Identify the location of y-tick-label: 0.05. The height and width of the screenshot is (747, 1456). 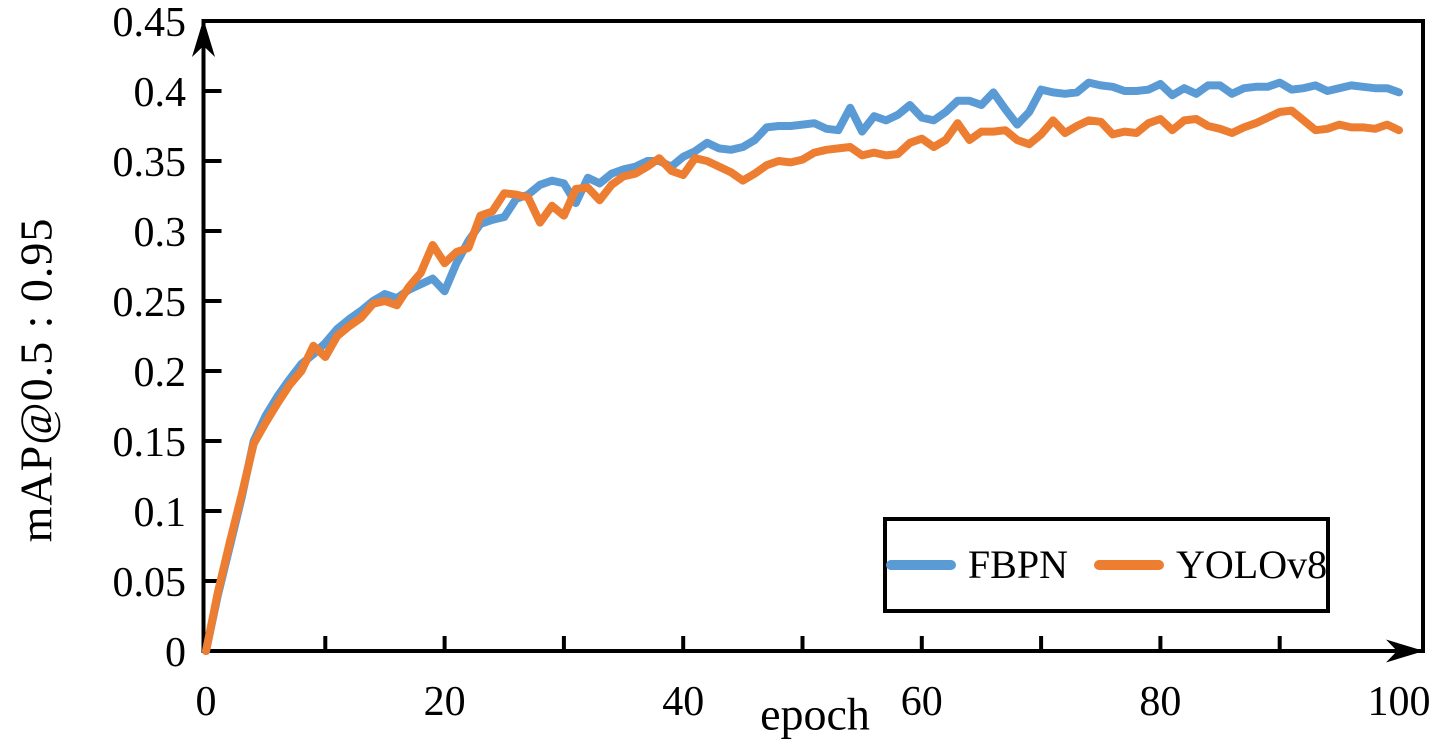
(150, 583).